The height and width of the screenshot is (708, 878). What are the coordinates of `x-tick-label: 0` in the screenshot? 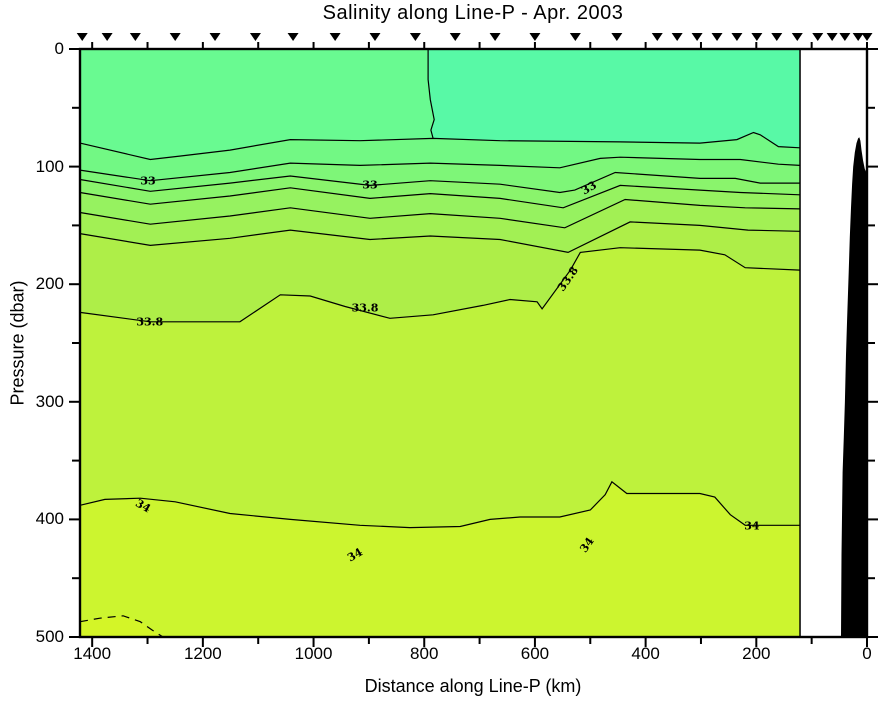 It's located at (867, 653).